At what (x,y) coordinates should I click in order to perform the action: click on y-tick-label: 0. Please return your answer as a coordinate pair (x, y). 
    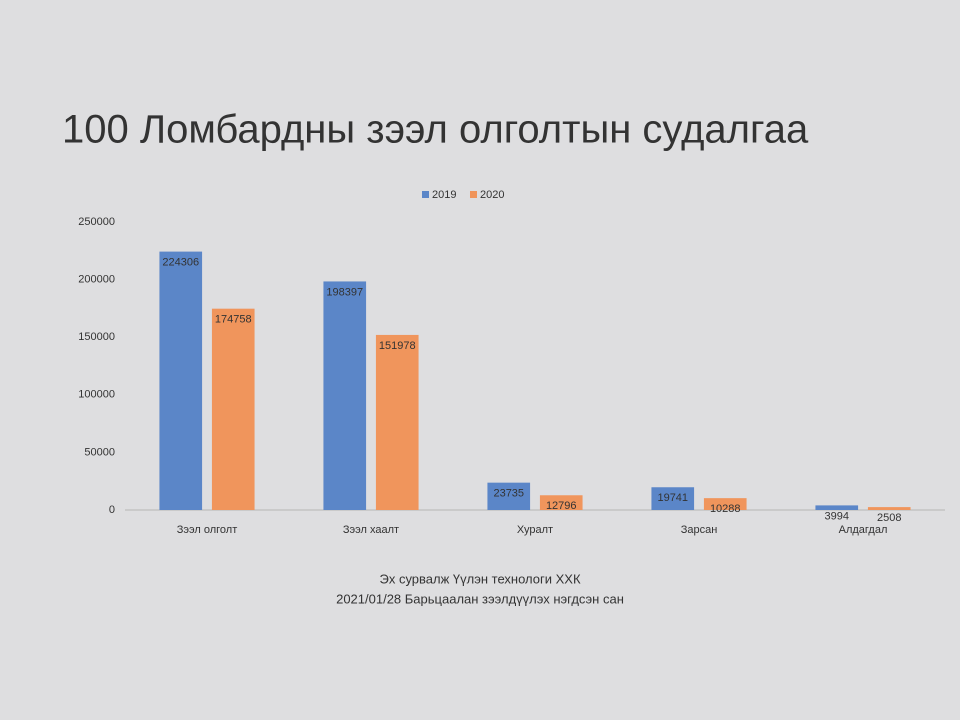
    Looking at the image, I should click on (112, 510).